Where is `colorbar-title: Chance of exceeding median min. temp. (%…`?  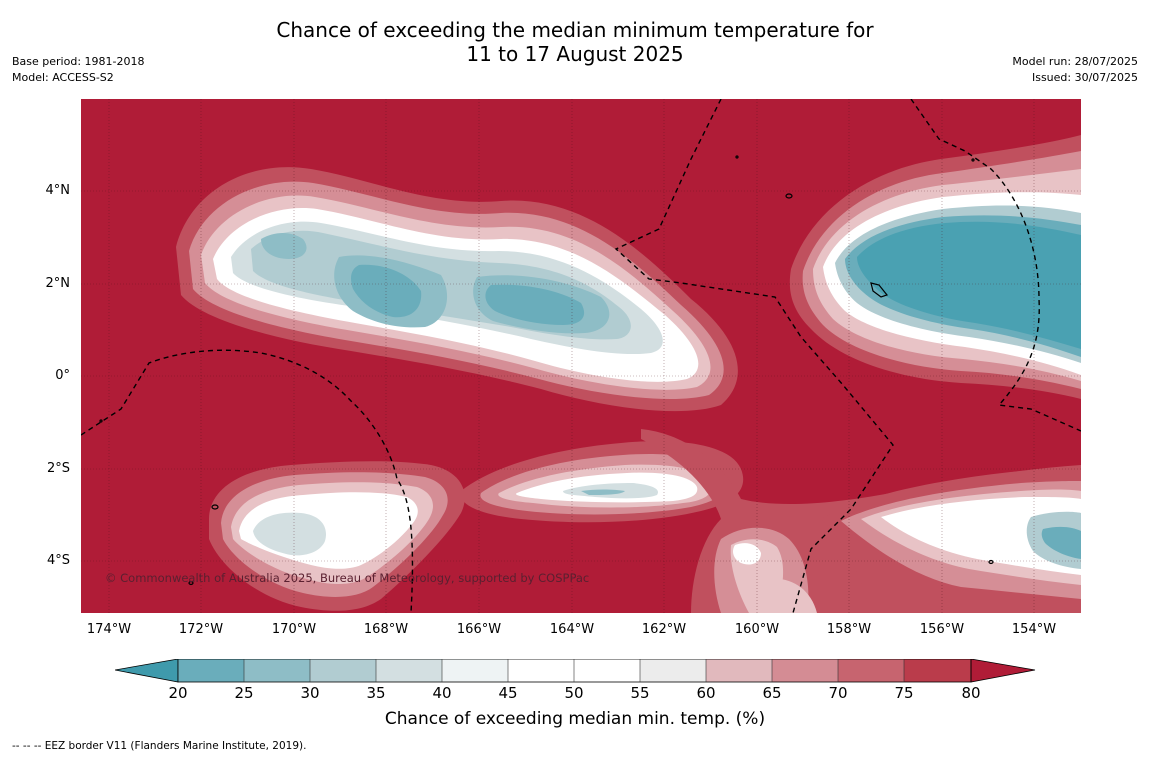
colorbar-title: Chance of exceeding median min. temp. (%… is located at coordinates (575, 719).